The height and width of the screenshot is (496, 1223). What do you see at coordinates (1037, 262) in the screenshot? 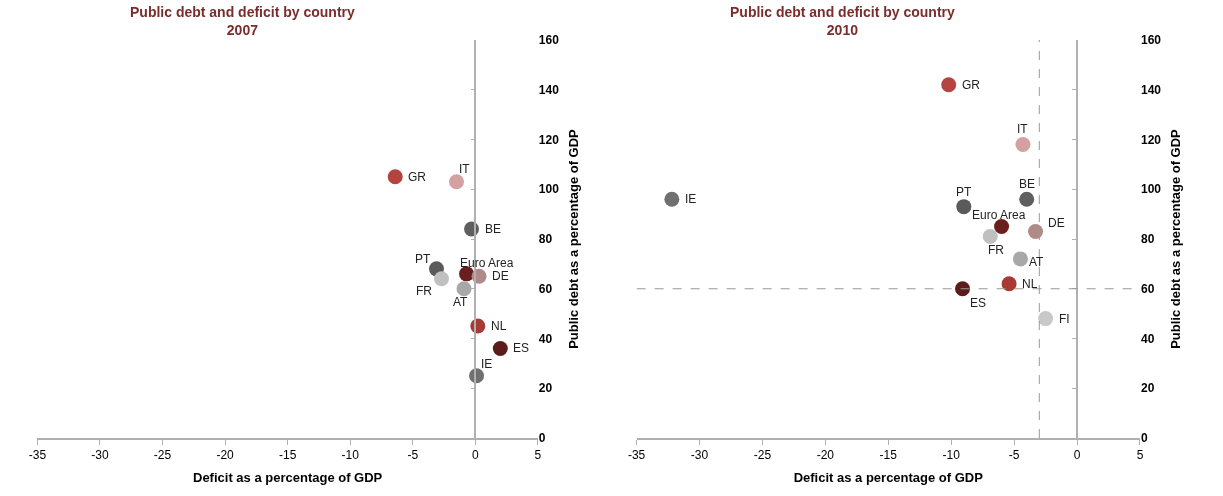
I see `series-label: AT` at bounding box center [1037, 262].